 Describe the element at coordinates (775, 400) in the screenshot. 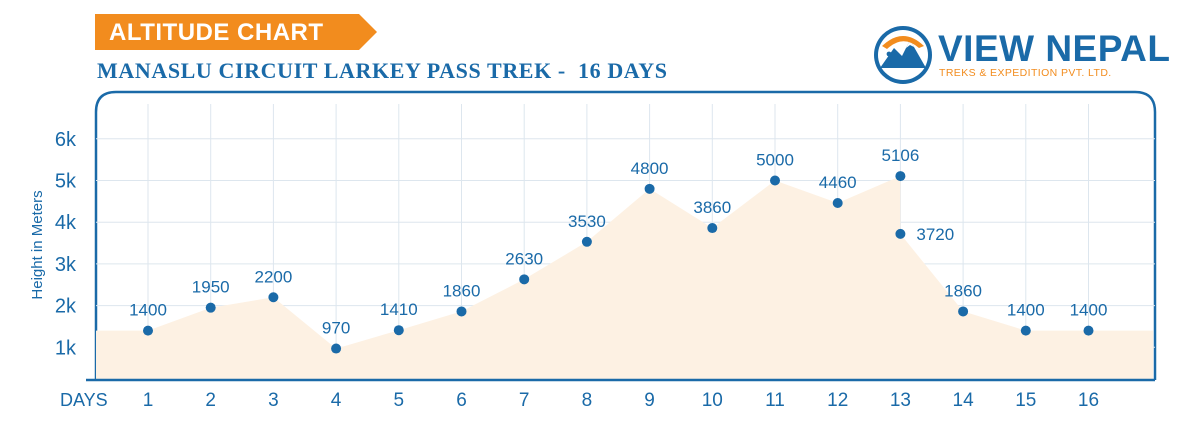

I see `x-tick-label: 11` at that location.